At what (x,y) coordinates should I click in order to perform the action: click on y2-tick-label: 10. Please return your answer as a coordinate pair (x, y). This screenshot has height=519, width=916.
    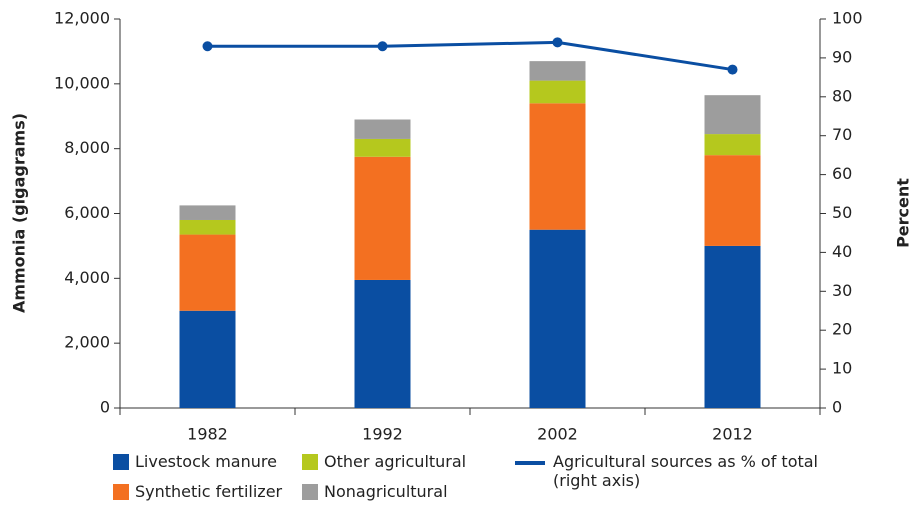
    Looking at the image, I should click on (842, 368).